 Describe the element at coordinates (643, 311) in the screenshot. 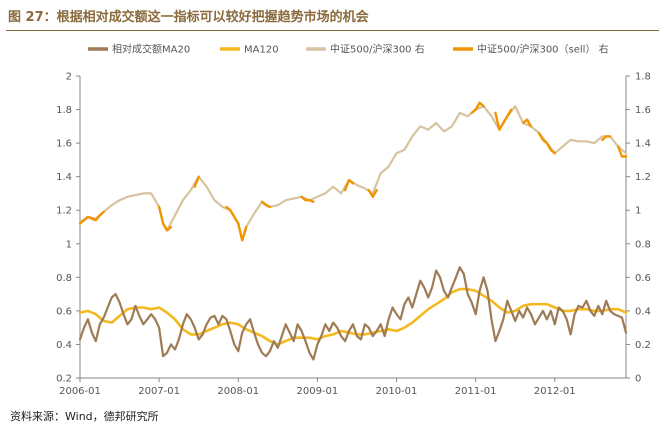

I see `y-right-tick-label: 0.4` at that location.